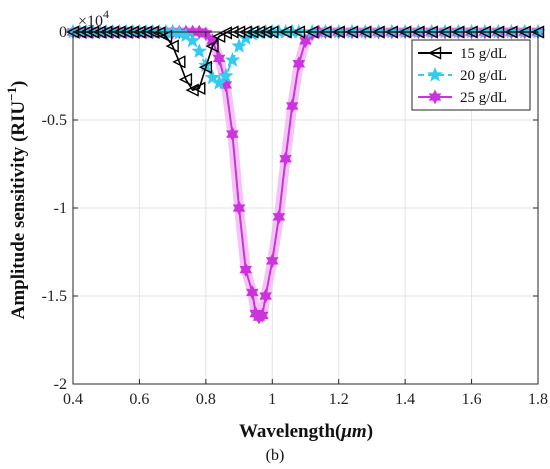  What do you see at coordinates (54, 296) in the screenshot?
I see `y-tick-label: -1.5` at bounding box center [54, 296].